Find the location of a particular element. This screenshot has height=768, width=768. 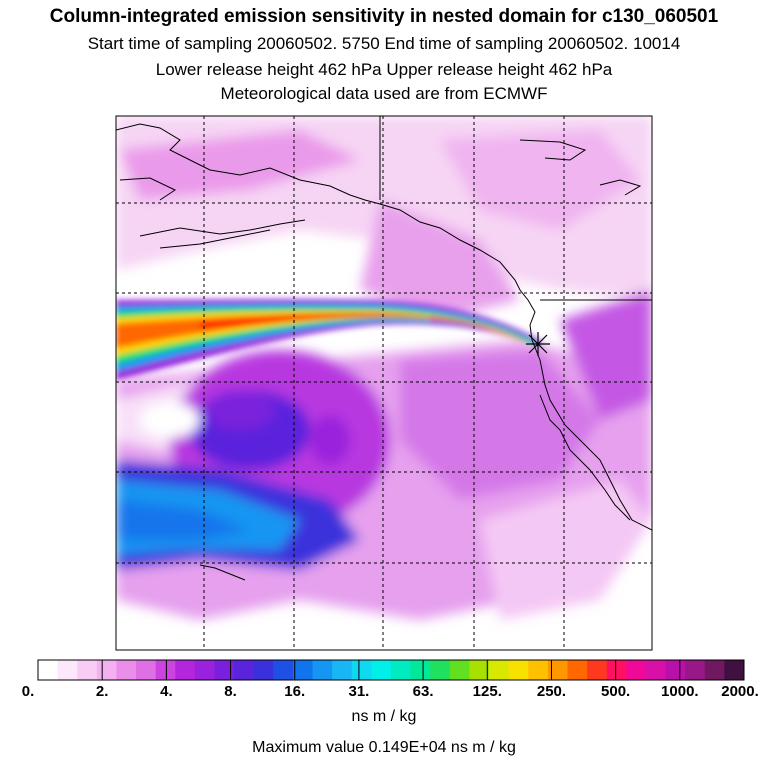

colorbar-tick-label: 31. is located at coordinates (359, 691).